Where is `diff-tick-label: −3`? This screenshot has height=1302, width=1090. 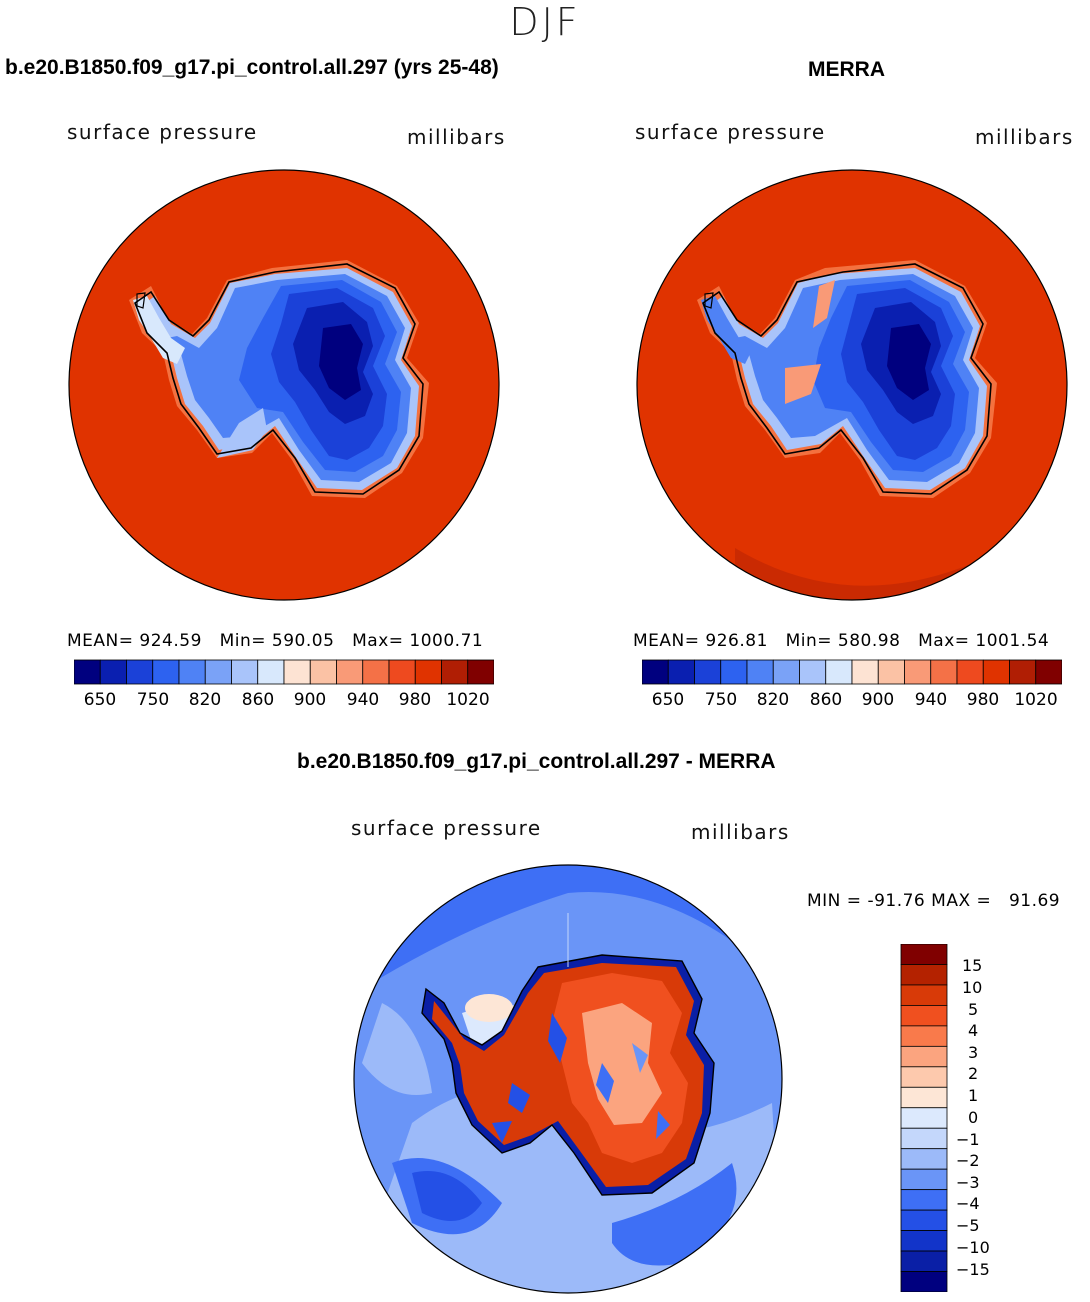
diff-tick-label: −3 is located at coordinates (968, 1182).